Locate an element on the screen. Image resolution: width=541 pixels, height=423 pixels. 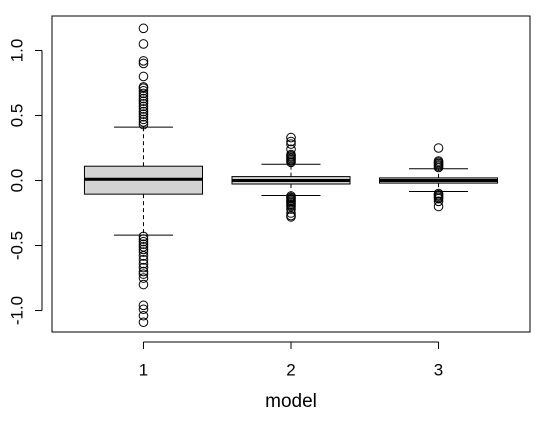
x-tick-label: 1 is located at coordinates (143, 369).